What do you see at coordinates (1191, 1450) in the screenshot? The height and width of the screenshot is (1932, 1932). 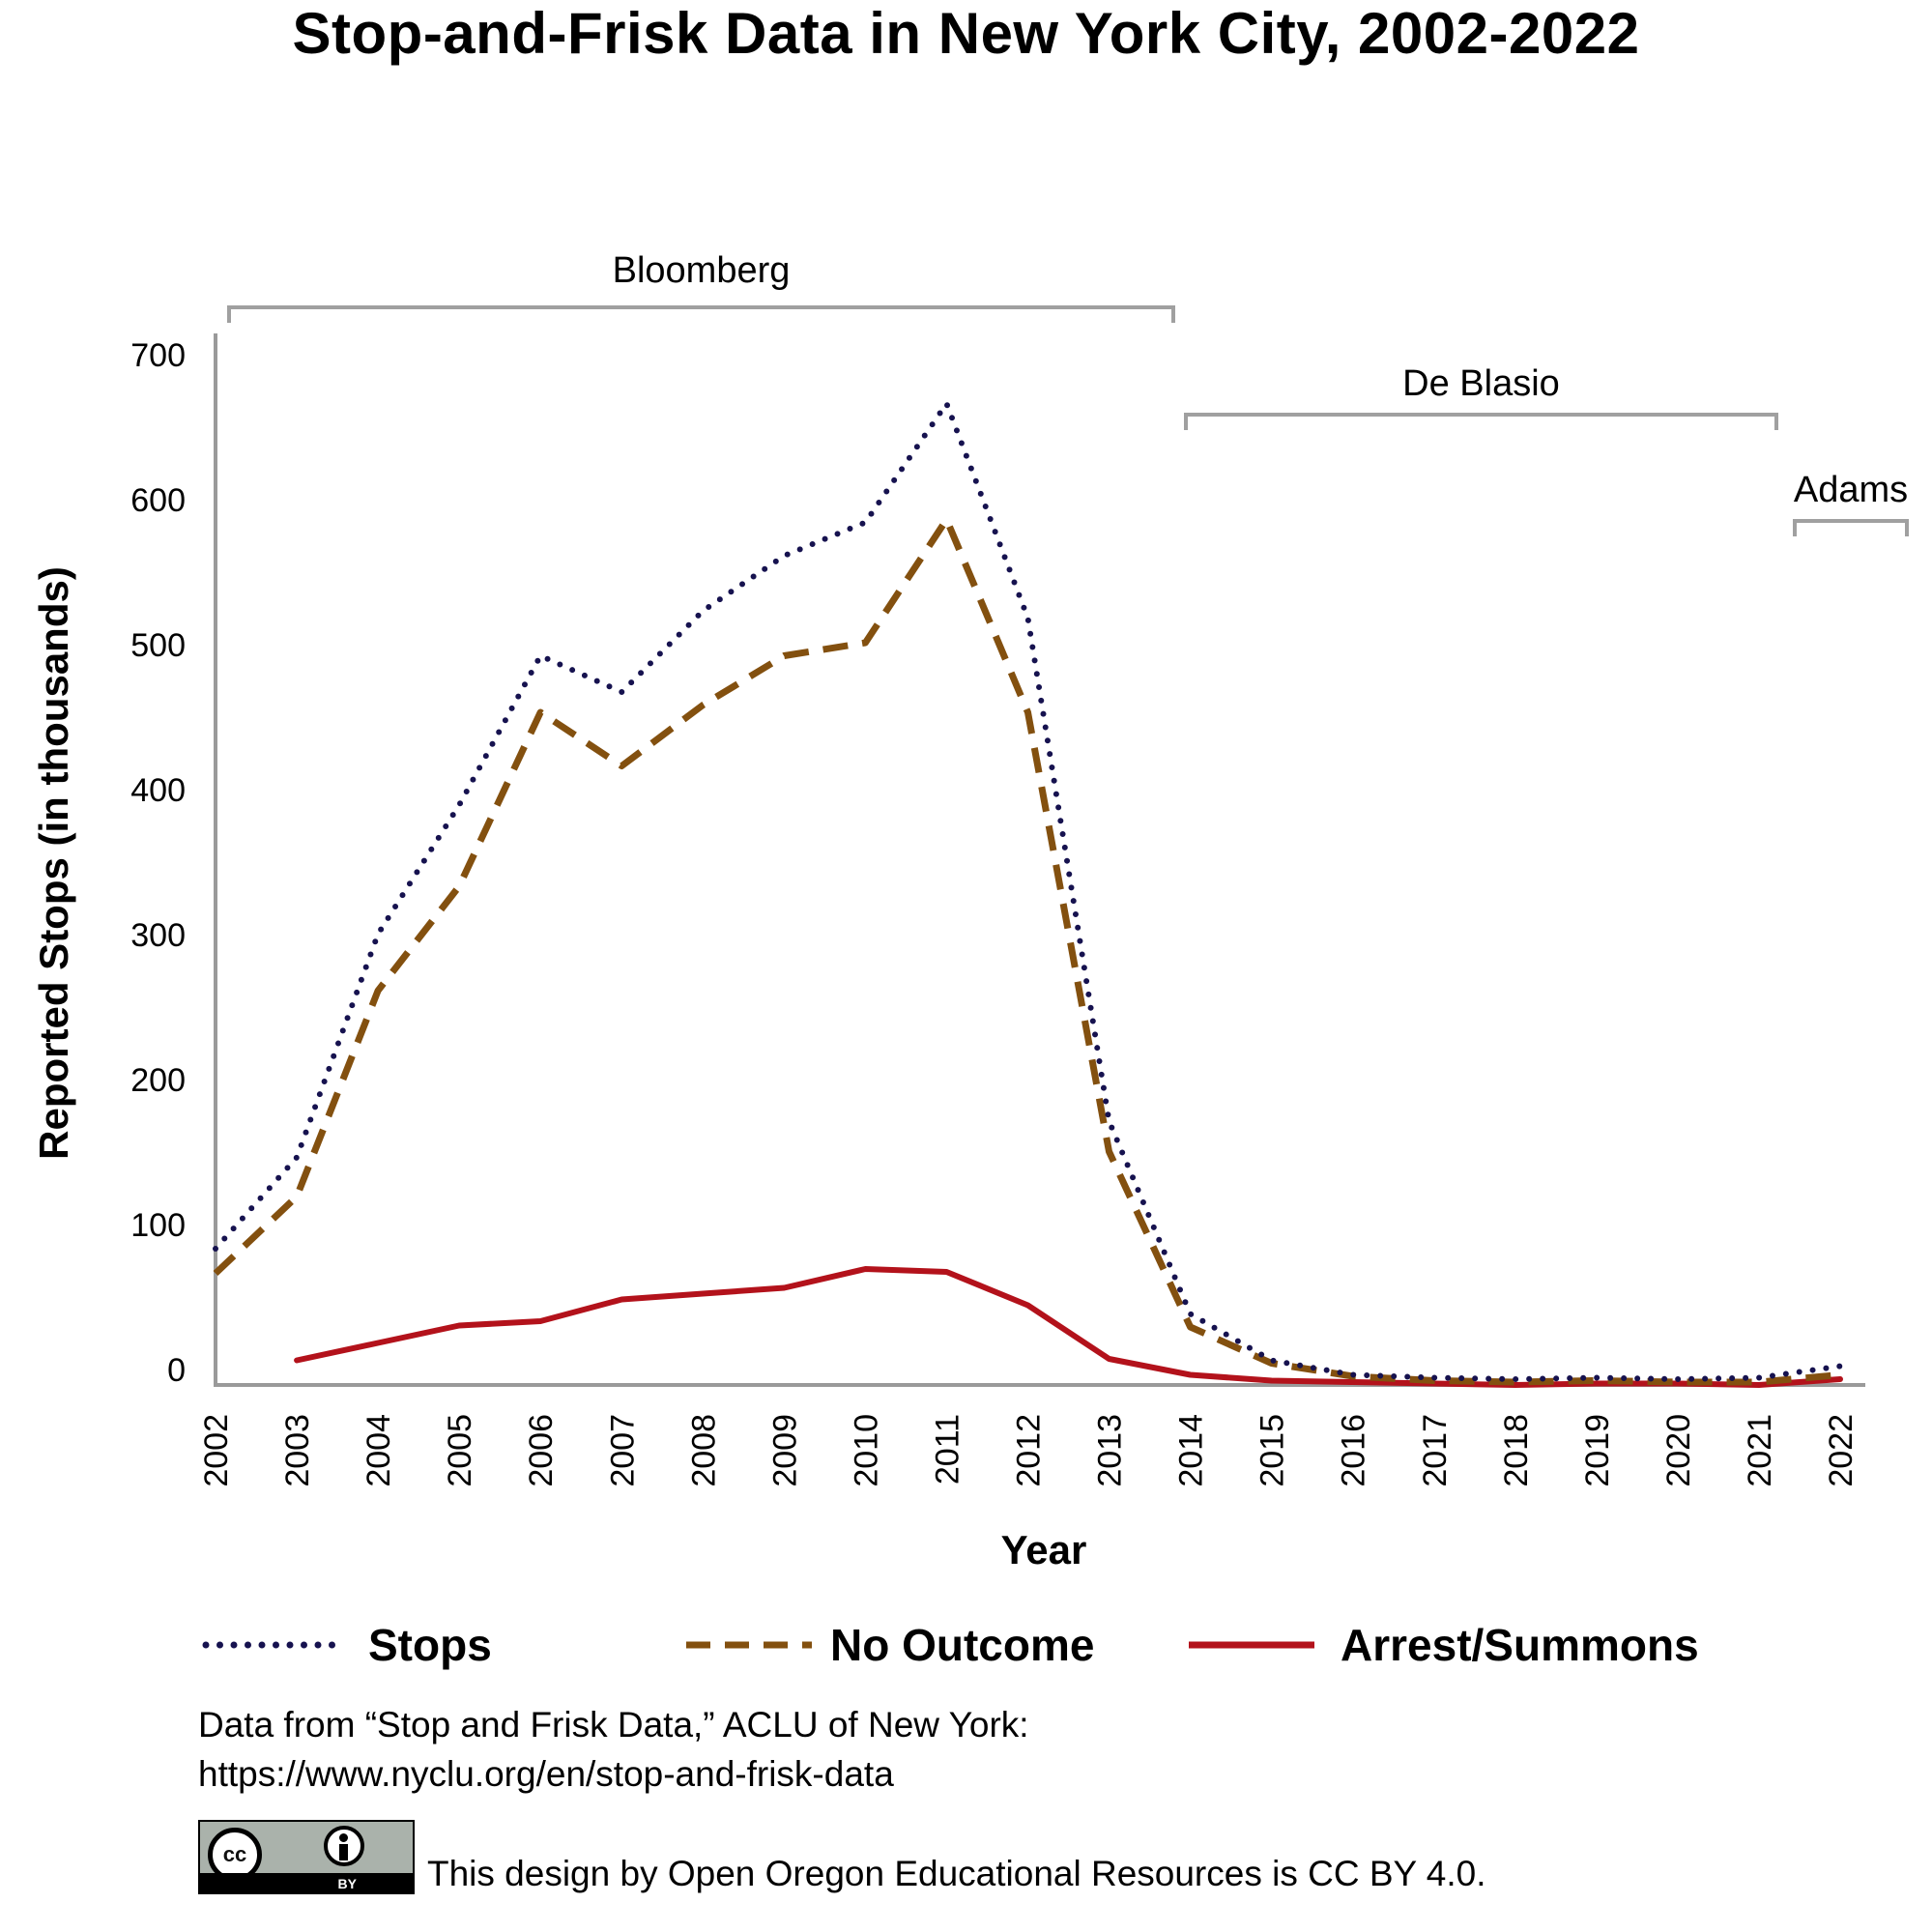 I see `x-tick-label: 2014` at bounding box center [1191, 1450].